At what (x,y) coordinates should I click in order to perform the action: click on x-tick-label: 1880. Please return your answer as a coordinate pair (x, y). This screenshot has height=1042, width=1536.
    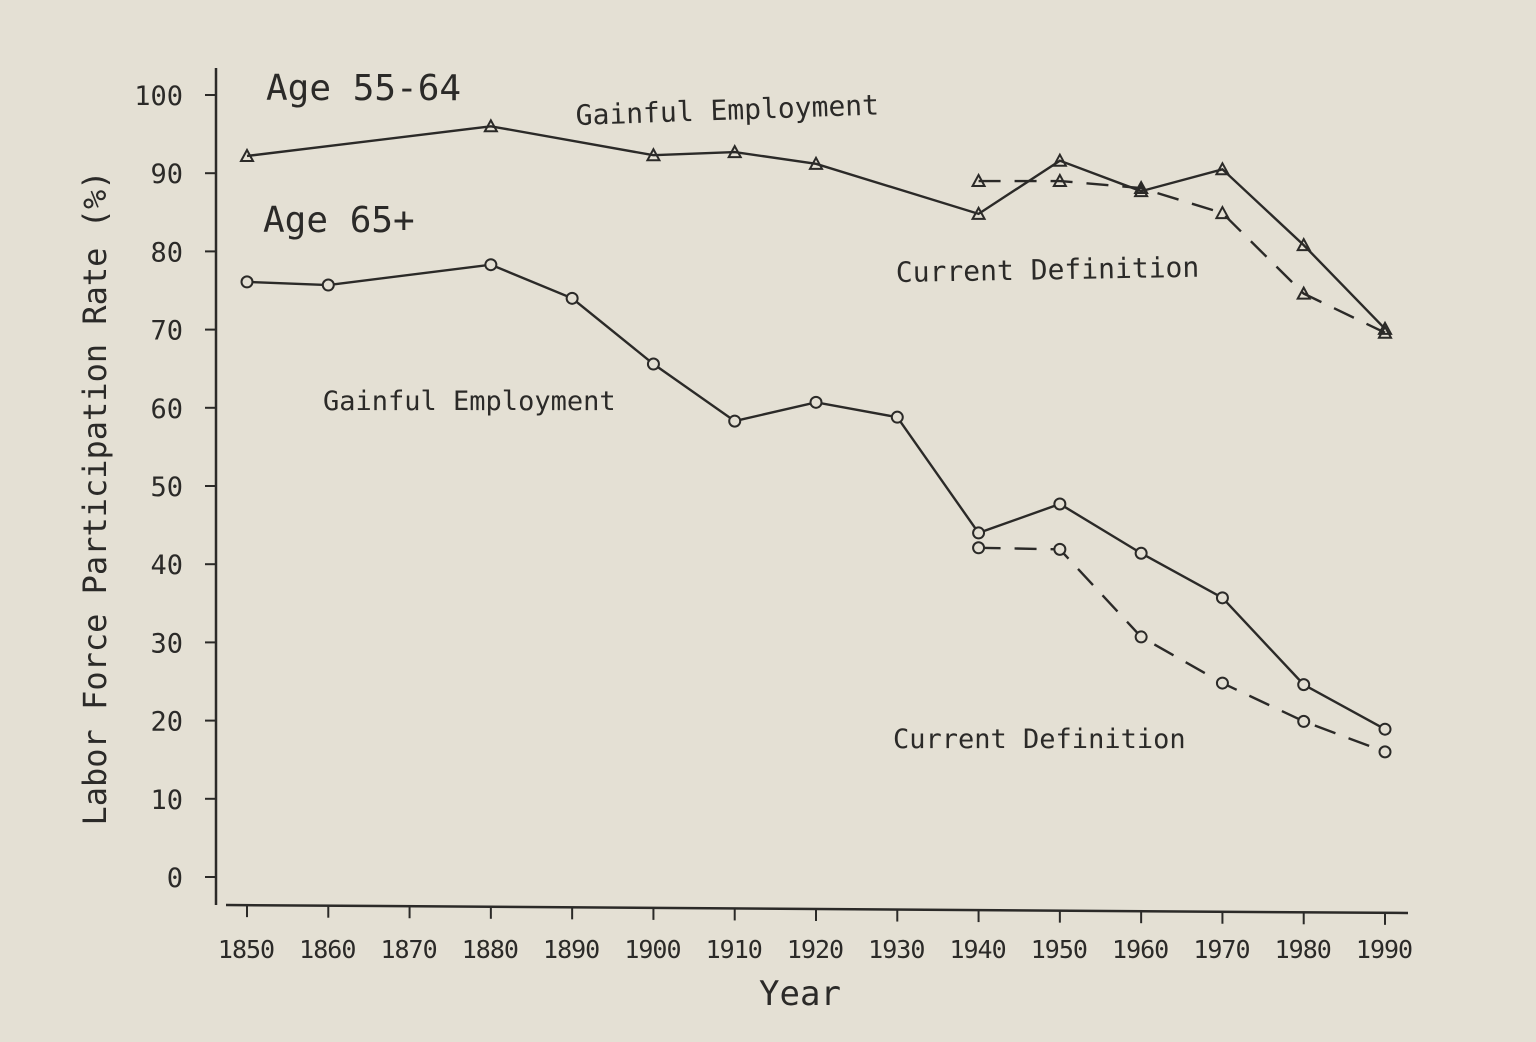
    Looking at the image, I should click on (490, 949).